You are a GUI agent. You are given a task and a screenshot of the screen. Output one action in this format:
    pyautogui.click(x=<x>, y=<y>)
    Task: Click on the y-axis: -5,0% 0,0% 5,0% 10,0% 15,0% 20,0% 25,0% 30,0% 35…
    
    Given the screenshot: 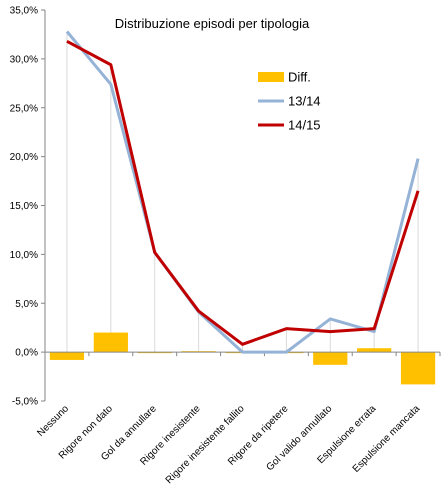 What is the action you would take?
    pyautogui.click(x=28, y=207)
    